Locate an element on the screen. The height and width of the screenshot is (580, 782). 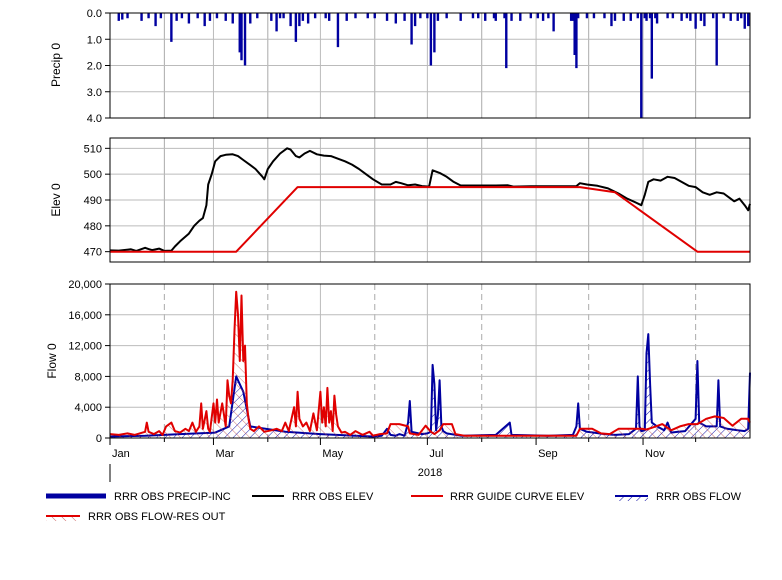
legend-label-guide: RRR GUIDE CURVE ELEV is located at coordinates (517, 497).